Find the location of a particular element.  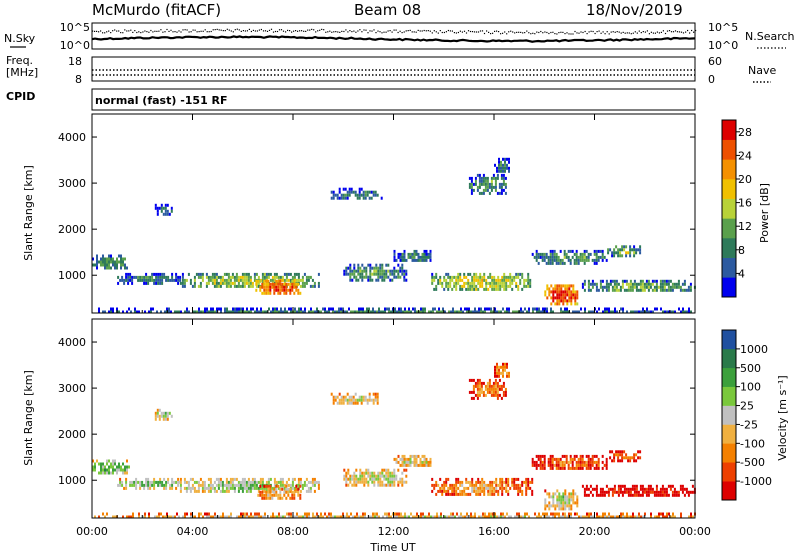

velocity-ylabel: Slant Range [km] is located at coordinates (28, 418).